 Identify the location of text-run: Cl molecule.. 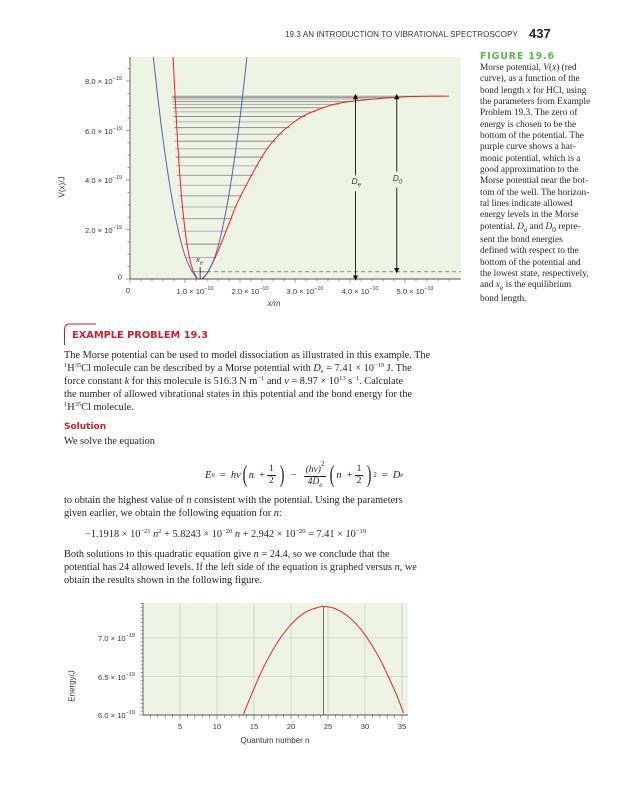
(107, 407).